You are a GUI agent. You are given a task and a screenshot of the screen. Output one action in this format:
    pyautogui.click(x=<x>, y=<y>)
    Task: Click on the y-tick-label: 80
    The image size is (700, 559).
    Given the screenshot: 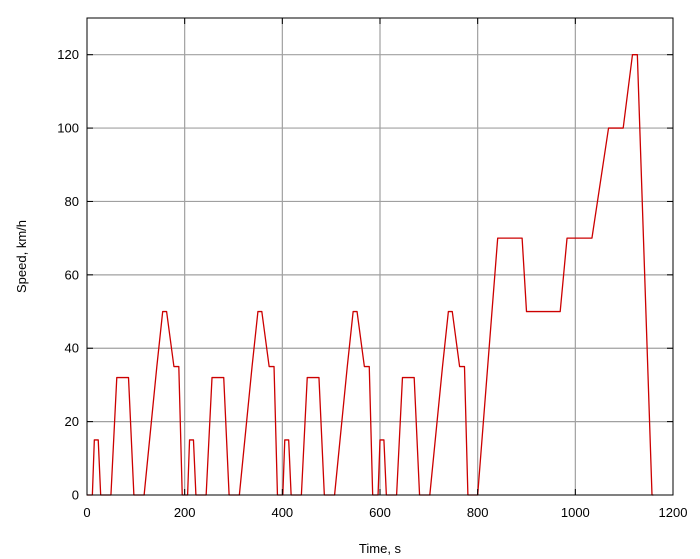 What is the action you would take?
    pyautogui.click(x=72, y=201)
    